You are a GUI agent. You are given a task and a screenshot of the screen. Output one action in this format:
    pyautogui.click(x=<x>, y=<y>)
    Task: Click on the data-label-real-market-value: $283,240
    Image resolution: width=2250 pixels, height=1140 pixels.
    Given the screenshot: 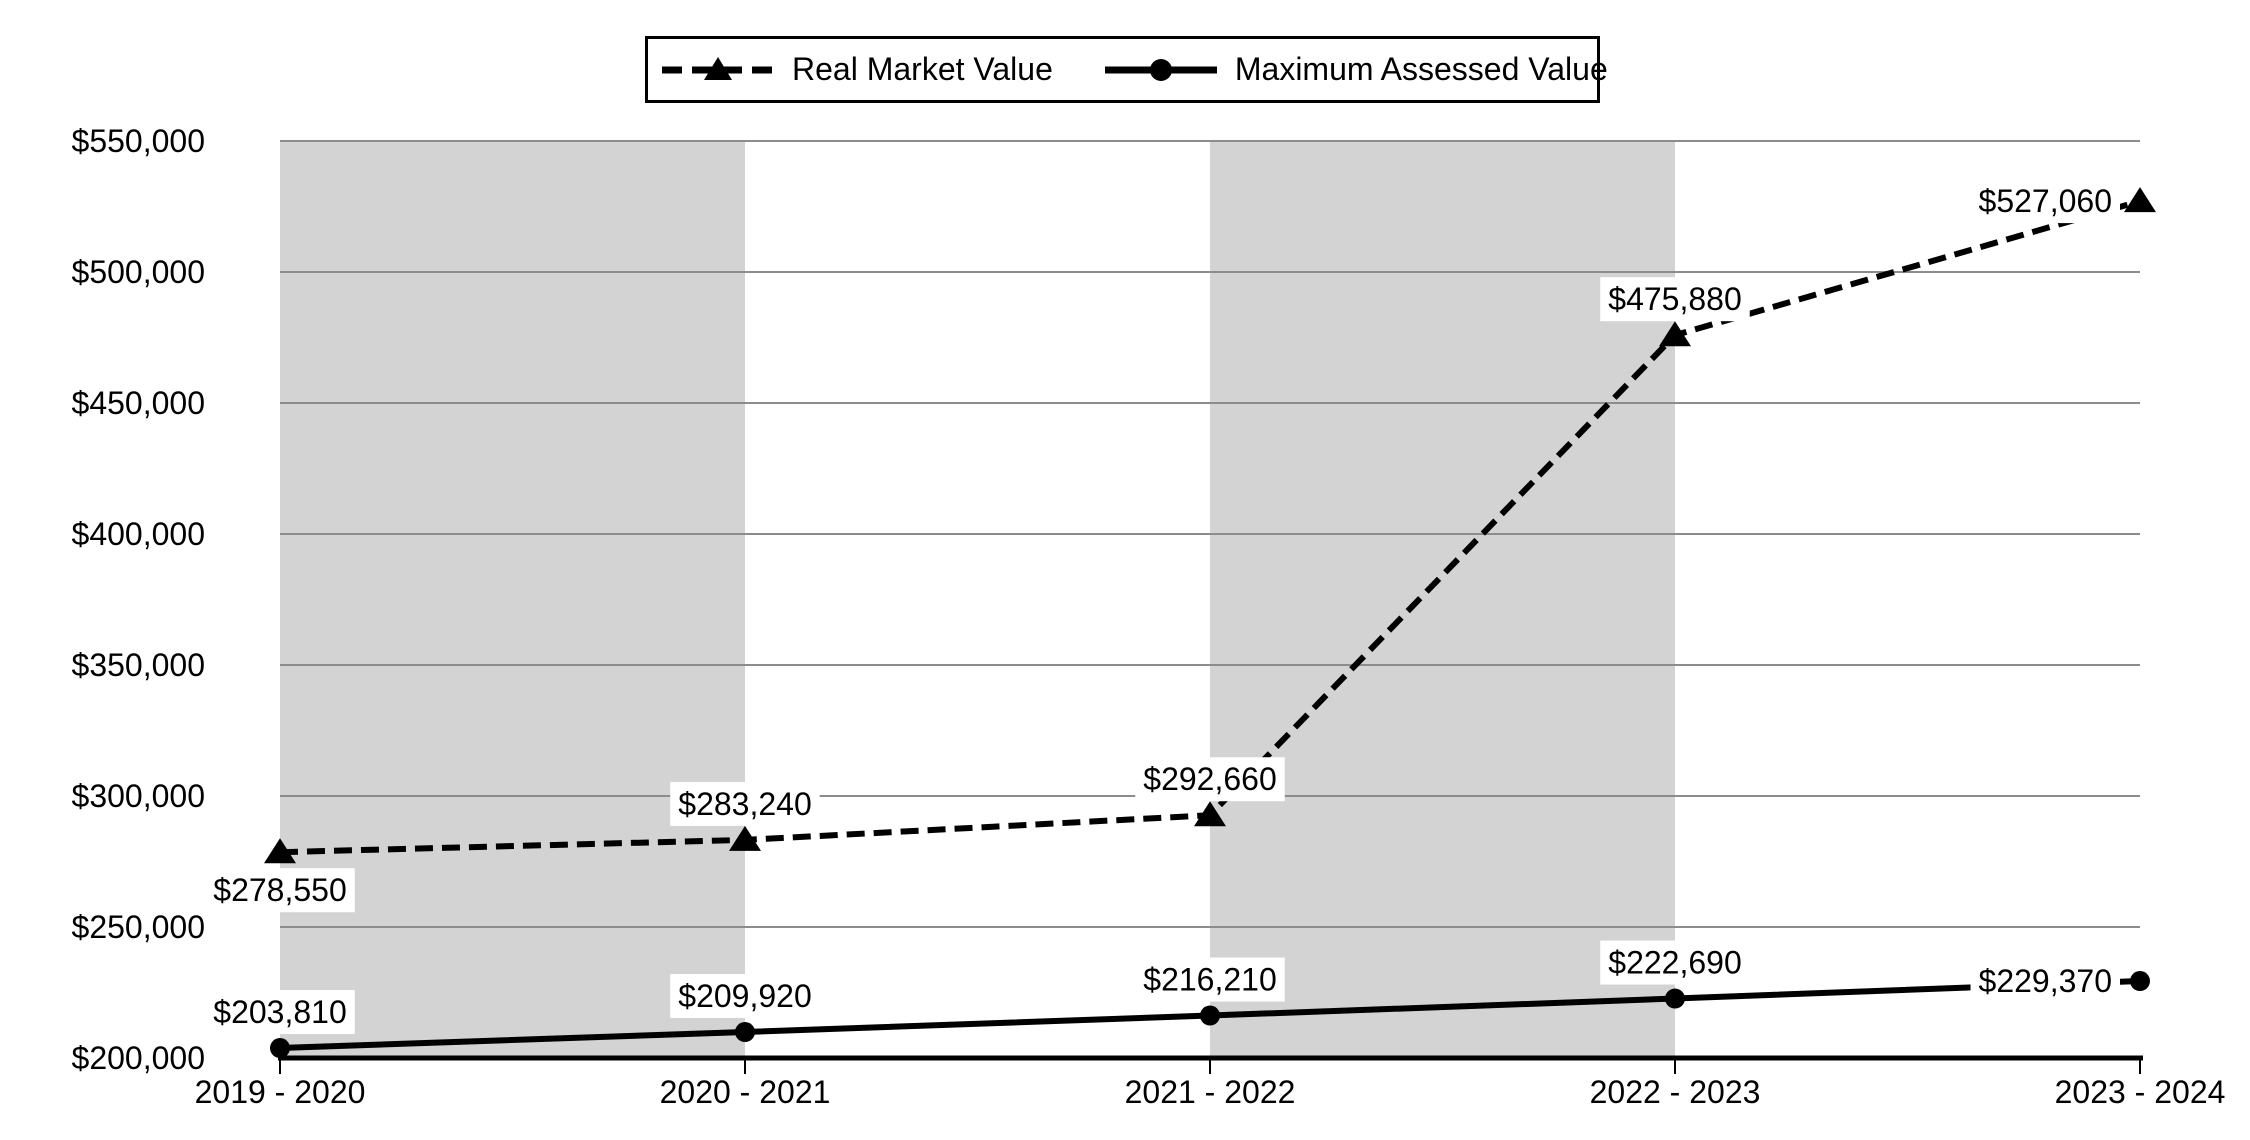 What is the action you would take?
    pyautogui.click(x=744, y=804)
    